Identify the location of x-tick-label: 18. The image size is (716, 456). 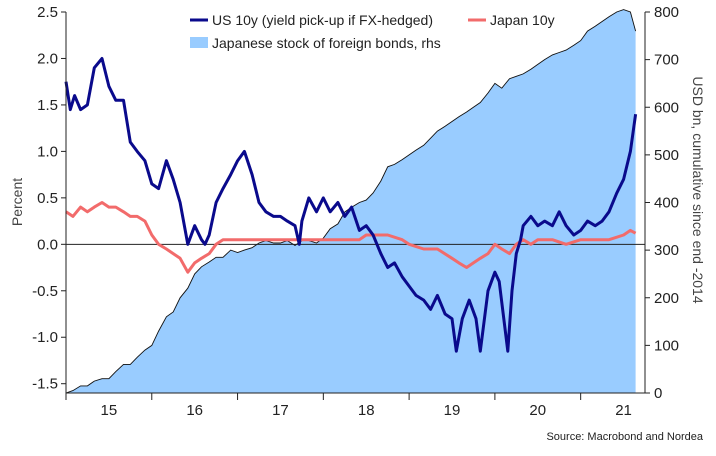
(366, 410).